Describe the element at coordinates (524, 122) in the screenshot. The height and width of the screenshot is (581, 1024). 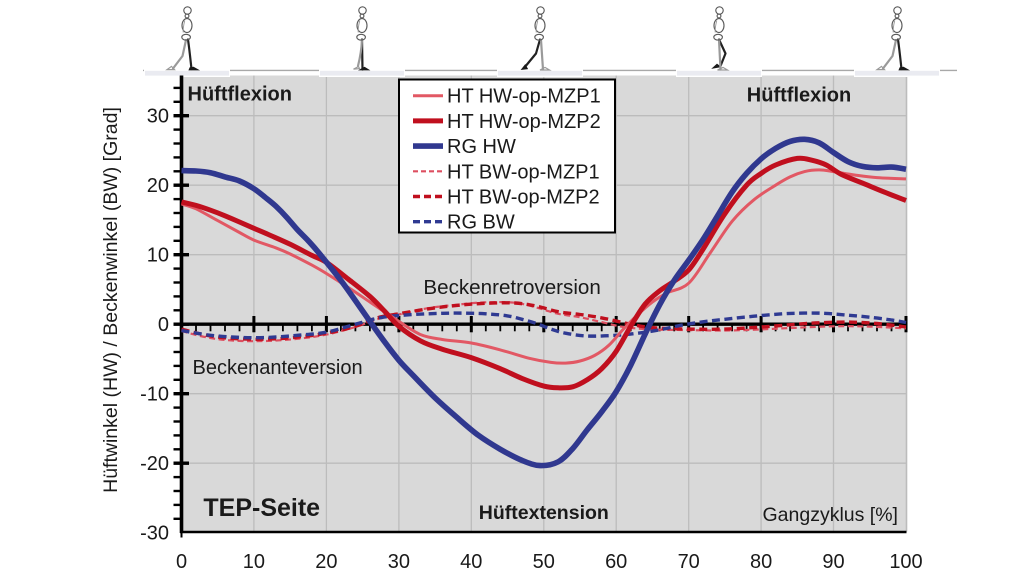
I see `svg-text: HT HW-op-MZP2` at that location.